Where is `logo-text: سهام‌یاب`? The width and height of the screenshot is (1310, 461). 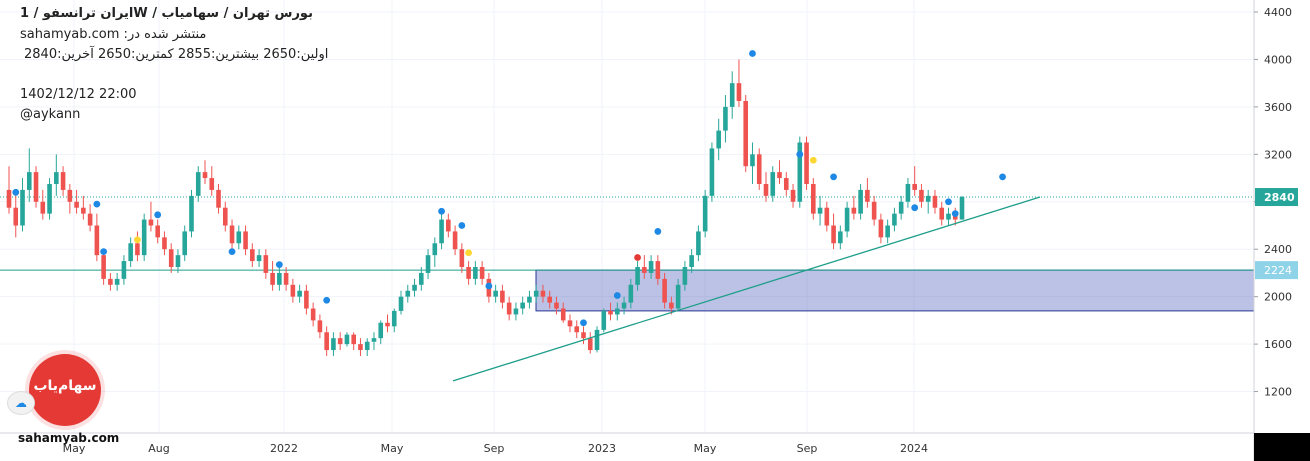
logo-text: سهام‌یاب is located at coordinates (65, 386).